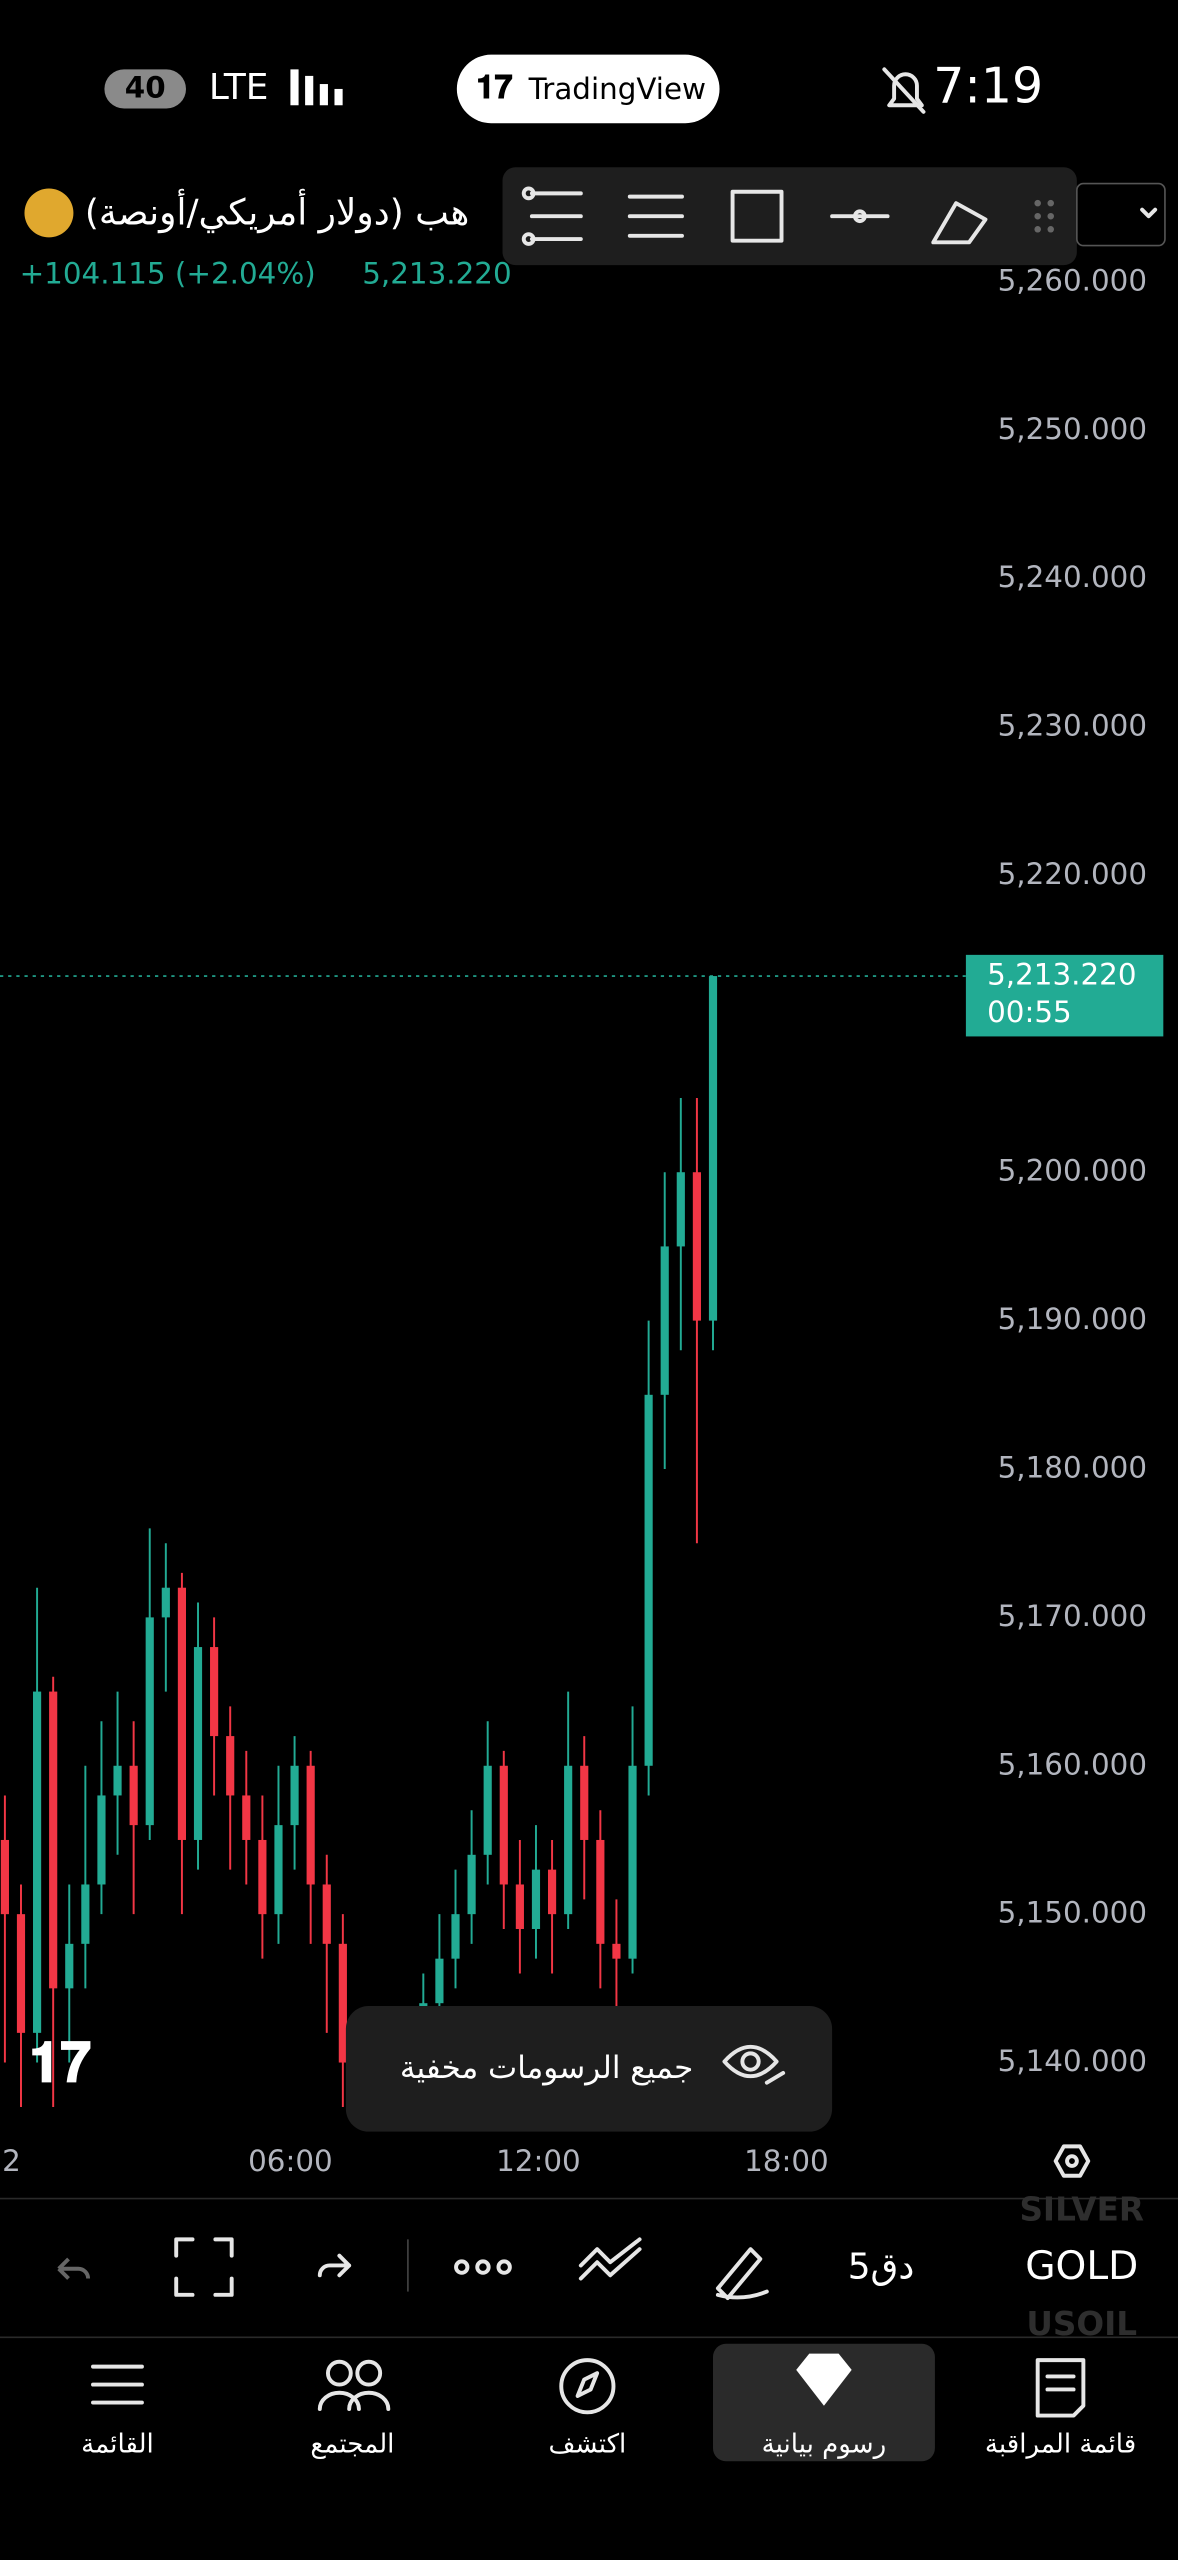 The height and width of the screenshot is (2560, 1178). I want to click on indicators, so click(610, 2259).